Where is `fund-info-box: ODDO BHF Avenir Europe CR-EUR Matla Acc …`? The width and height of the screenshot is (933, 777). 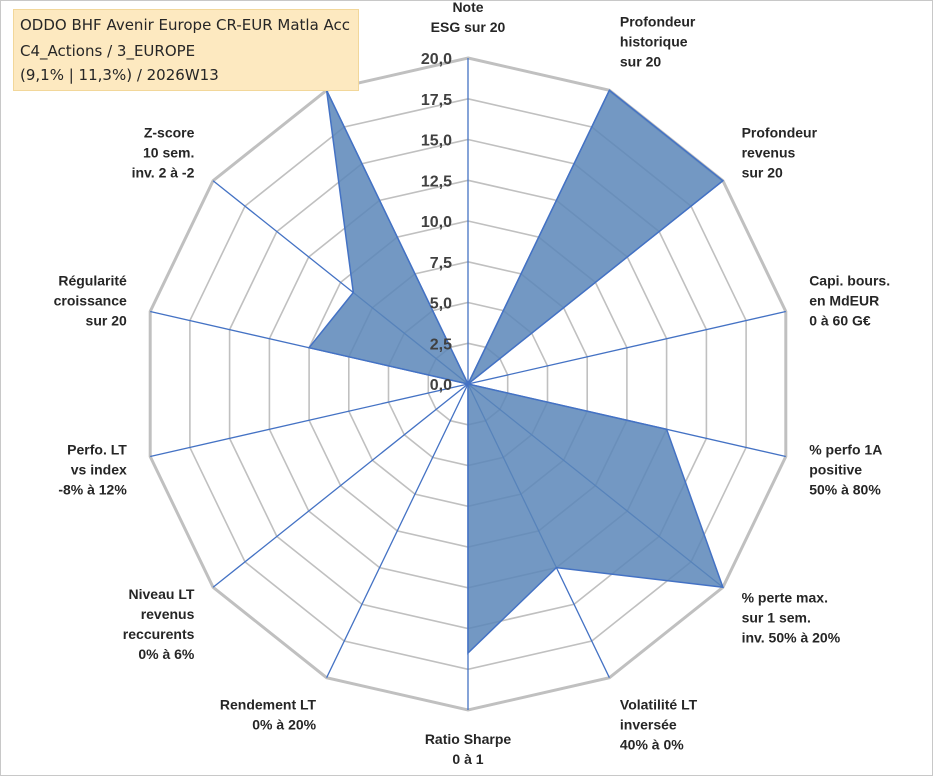
fund-info-box: ODDO BHF Avenir Europe CR-EUR Matla Acc … is located at coordinates (186, 50).